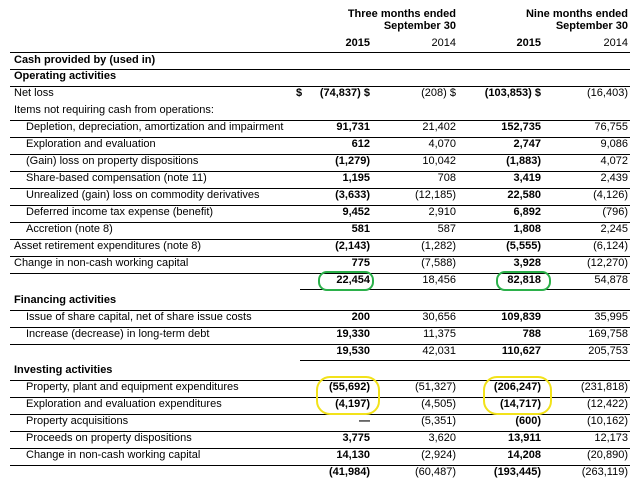  What do you see at coordinates (360, 263) in the screenshot?
I see `cell-value: 775` at bounding box center [360, 263].